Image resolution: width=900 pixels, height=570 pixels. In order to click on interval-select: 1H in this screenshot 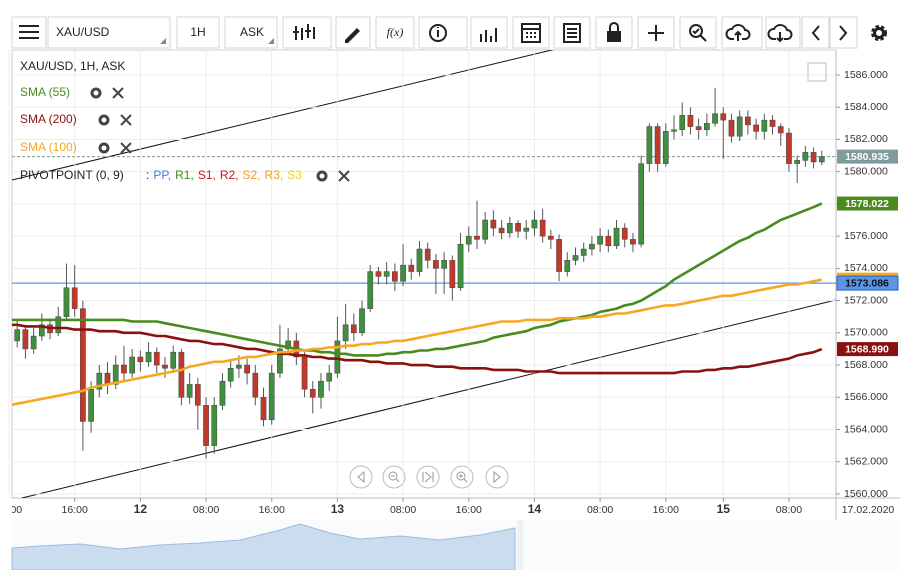, I will do `click(198, 32)`.